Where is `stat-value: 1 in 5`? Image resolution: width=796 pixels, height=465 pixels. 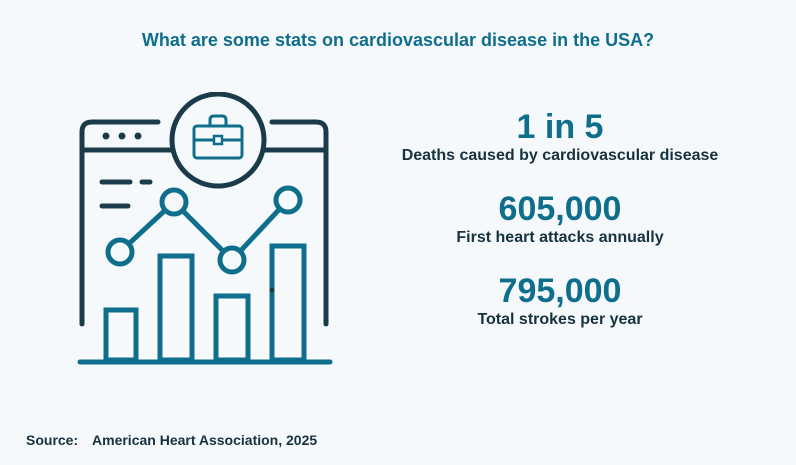 stat-value: 1 in 5 is located at coordinates (560, 127).